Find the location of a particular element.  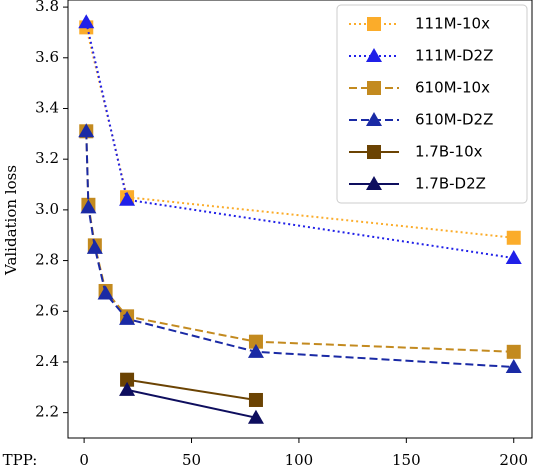

x-tick-label: 0 is located at coordinates (84, 460).